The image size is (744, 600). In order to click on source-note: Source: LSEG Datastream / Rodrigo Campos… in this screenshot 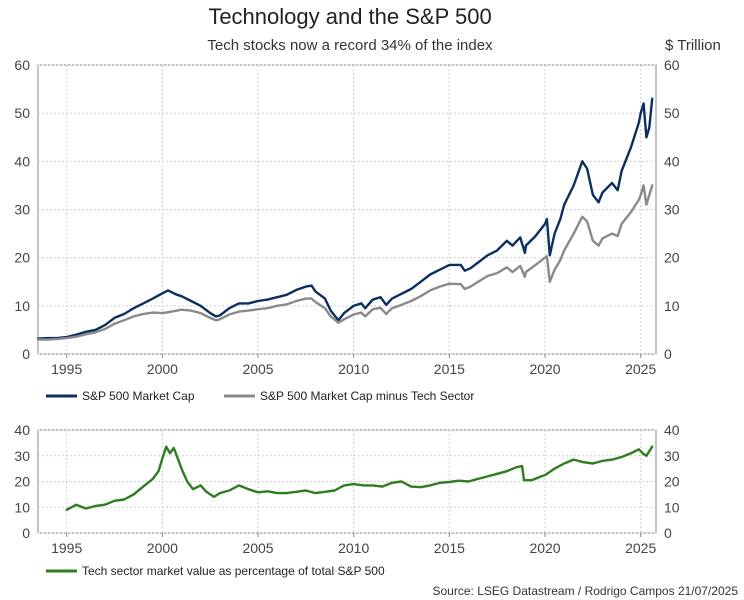, I will do `click(585, 591)`.